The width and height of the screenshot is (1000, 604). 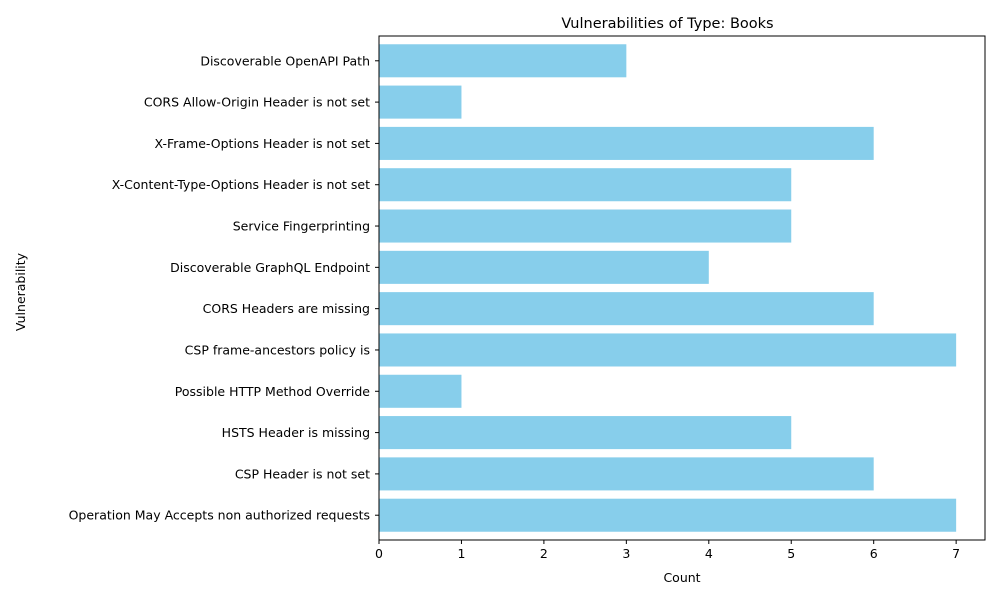 I want to click on y-tick-label: Discoverable GraphQL Endpoint, so click(x=270, y=267).